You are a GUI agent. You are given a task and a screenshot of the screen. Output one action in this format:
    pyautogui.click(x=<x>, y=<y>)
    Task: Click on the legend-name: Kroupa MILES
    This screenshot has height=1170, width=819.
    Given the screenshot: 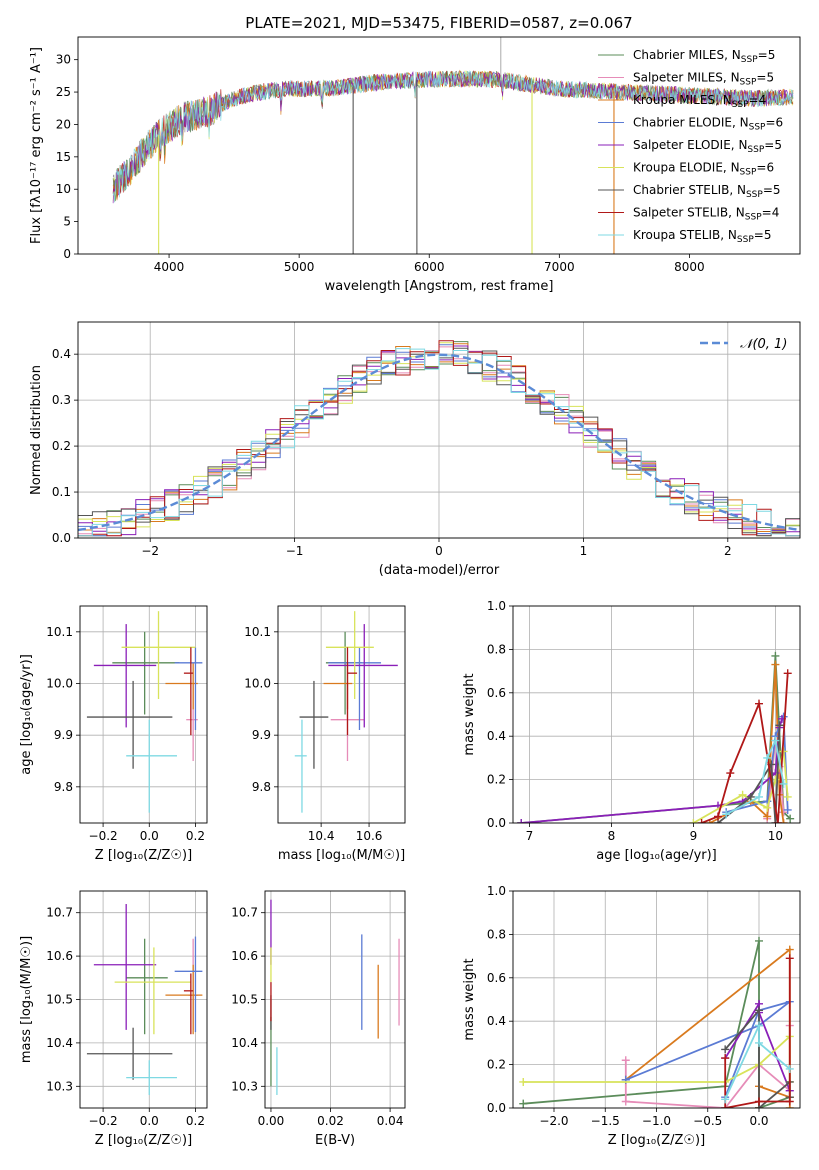 What is the action you would take?
    pyautogui.click(x=674, y=100)
    